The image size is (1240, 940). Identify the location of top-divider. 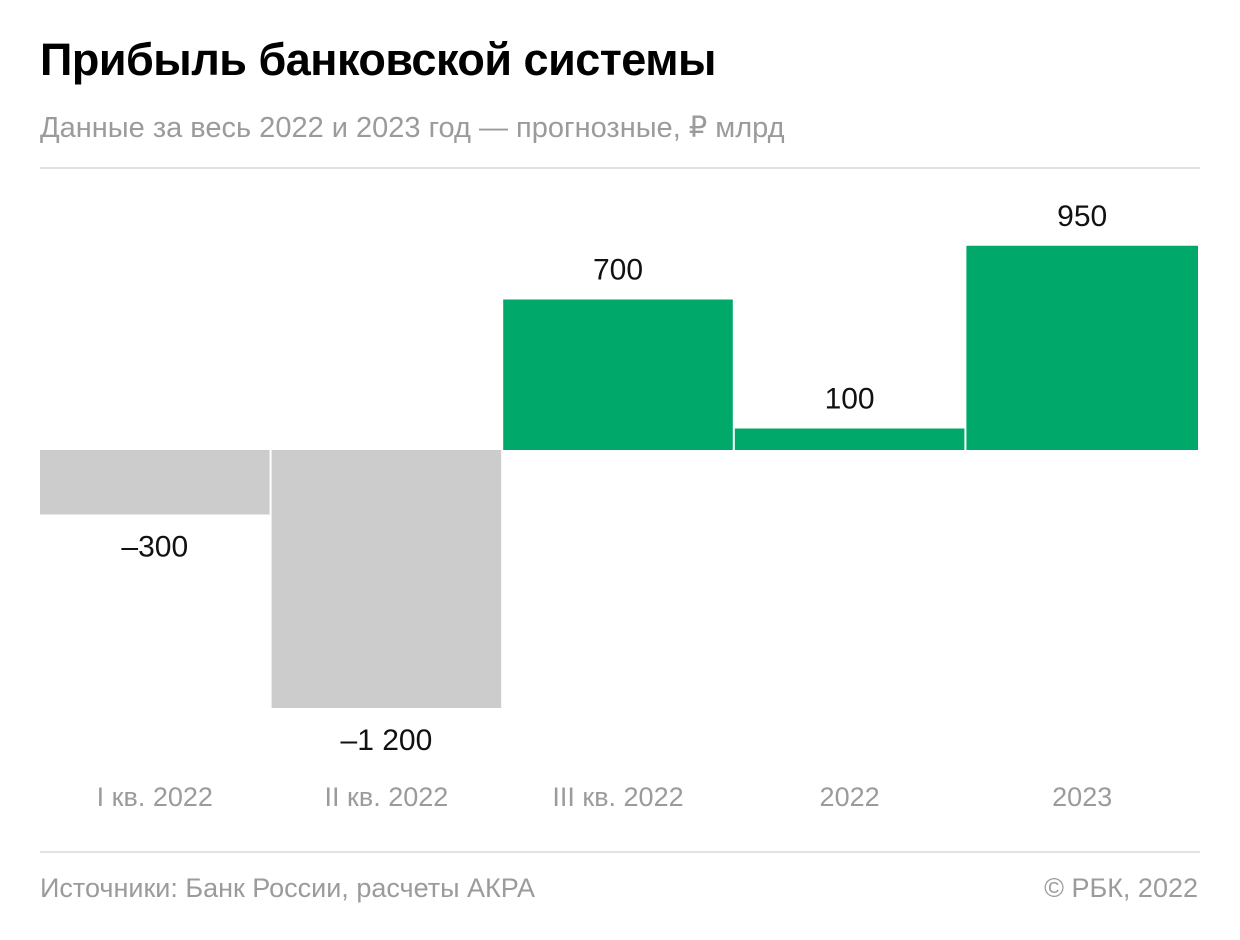
(620, 168).